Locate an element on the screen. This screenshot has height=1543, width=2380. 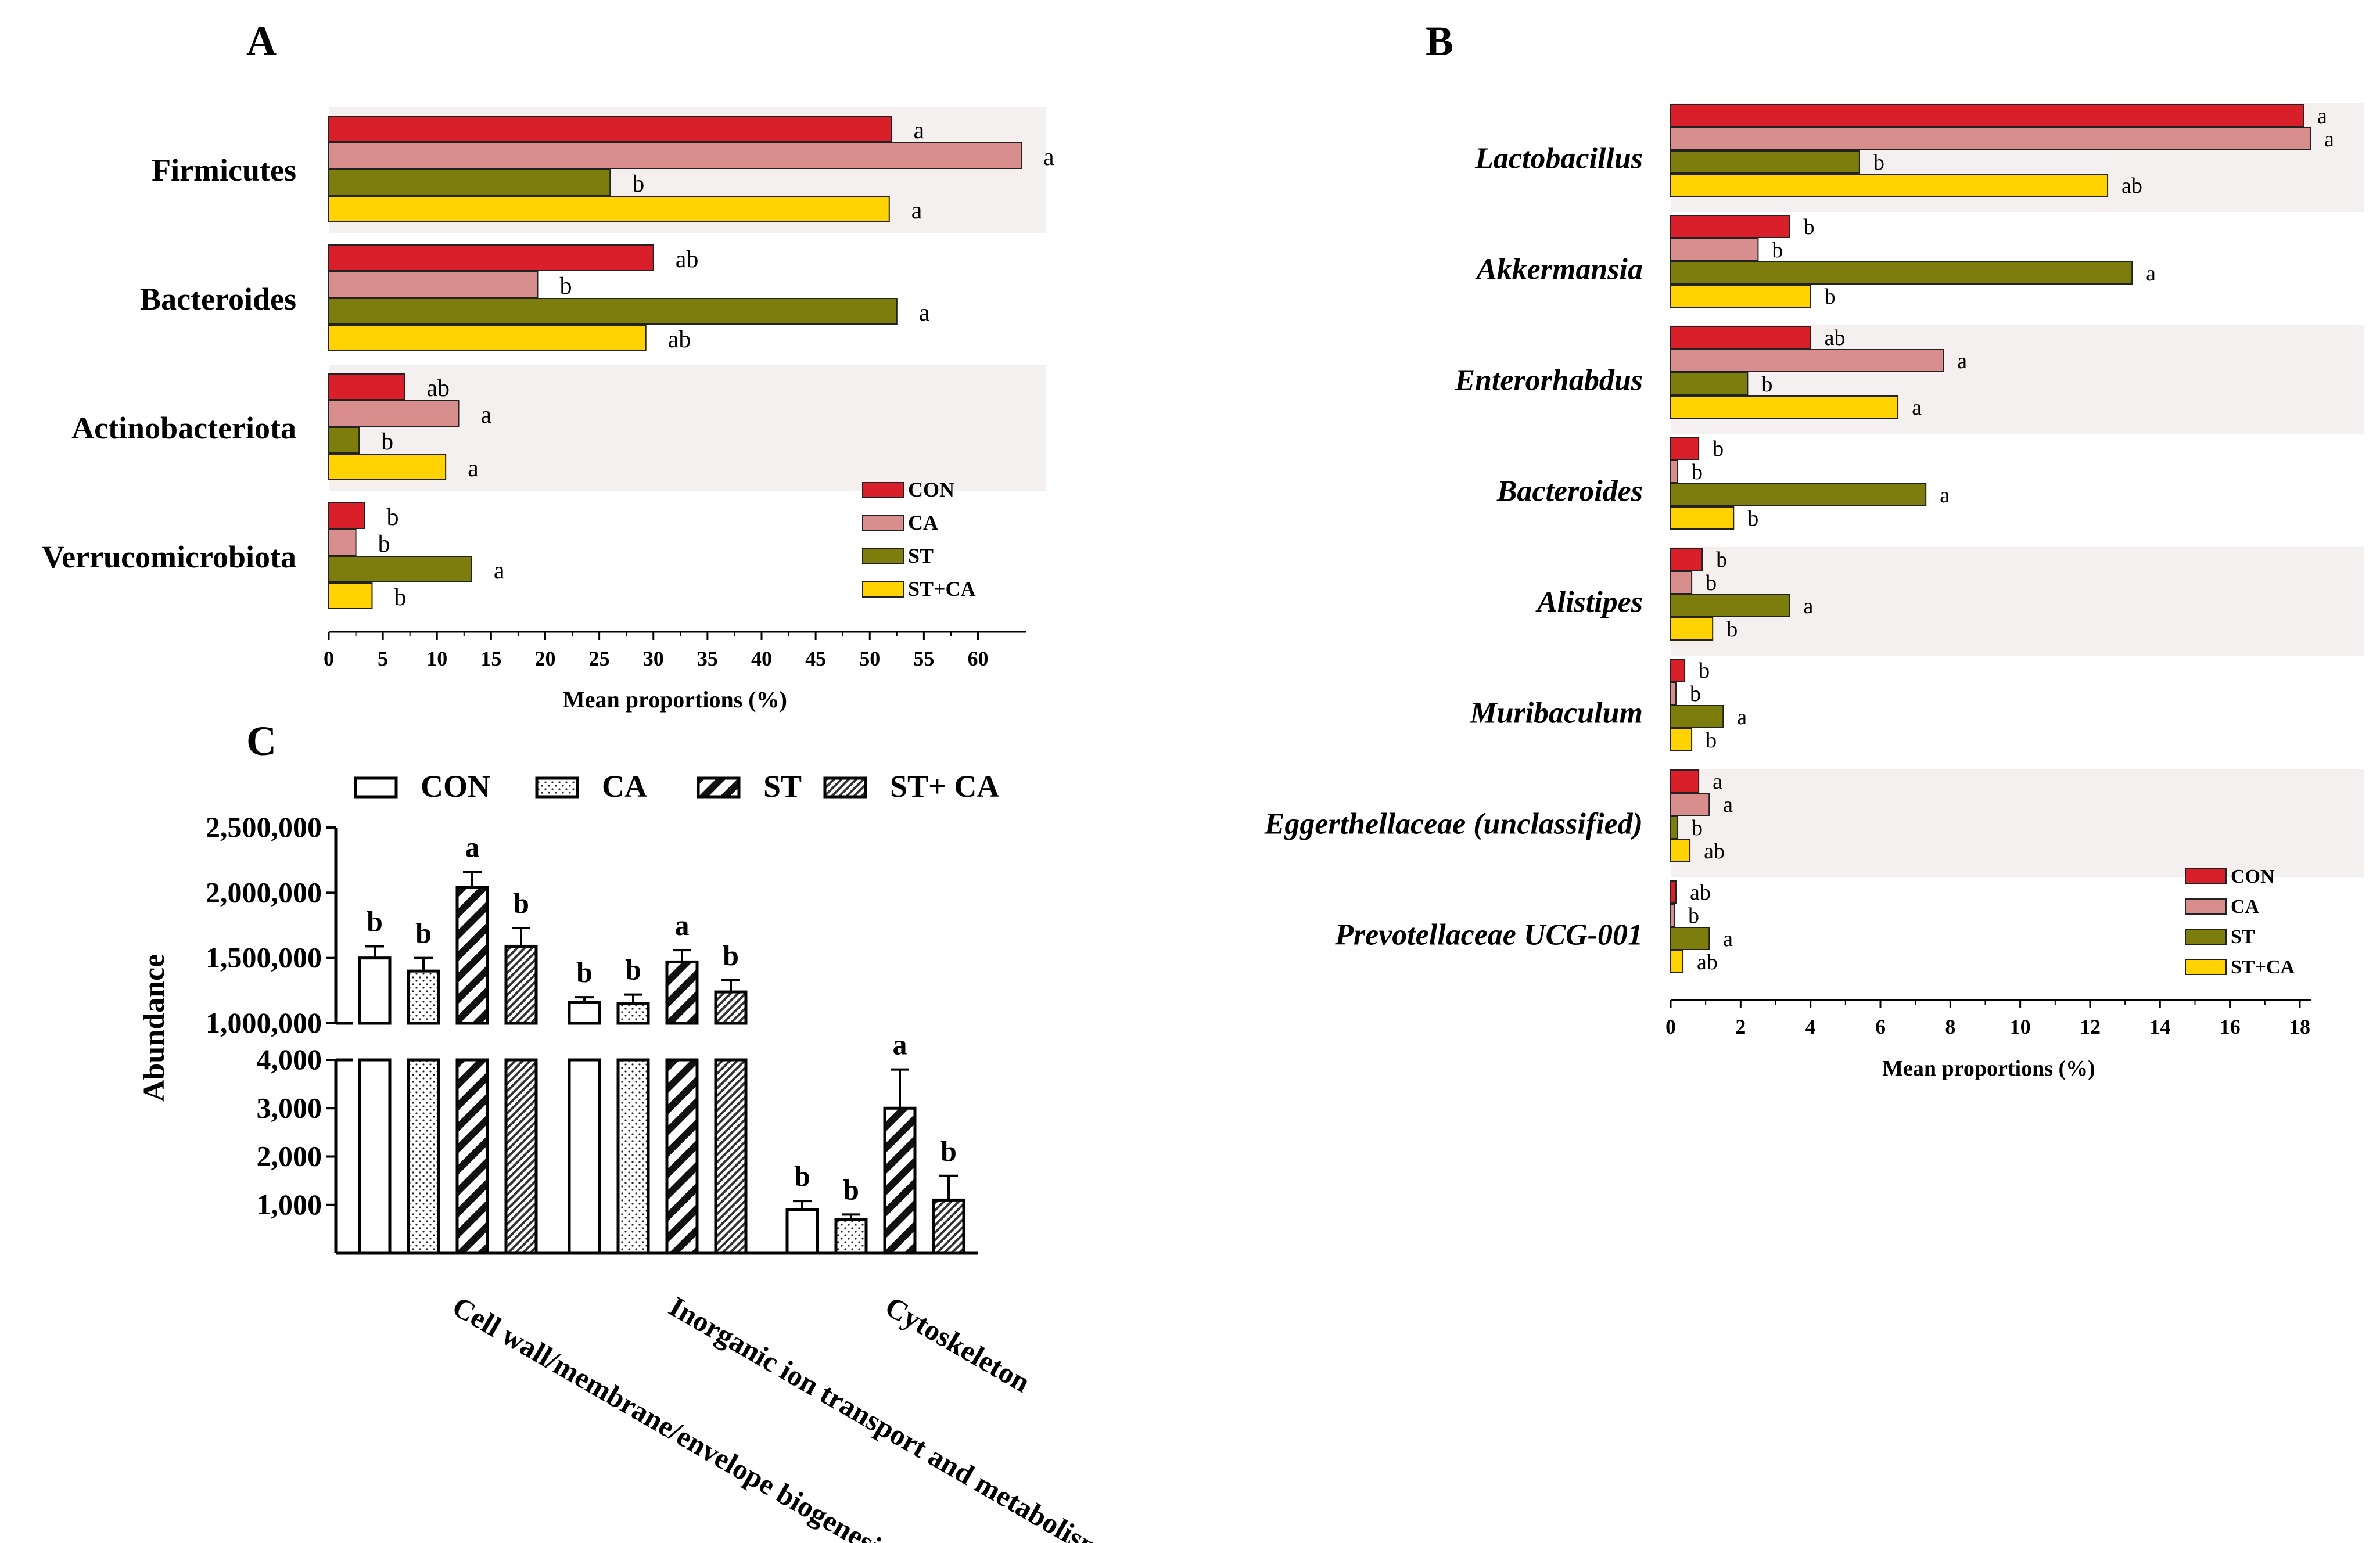
category-label-cytoskeleton: Cytoskeleton is located at coordinates (958, 1344).